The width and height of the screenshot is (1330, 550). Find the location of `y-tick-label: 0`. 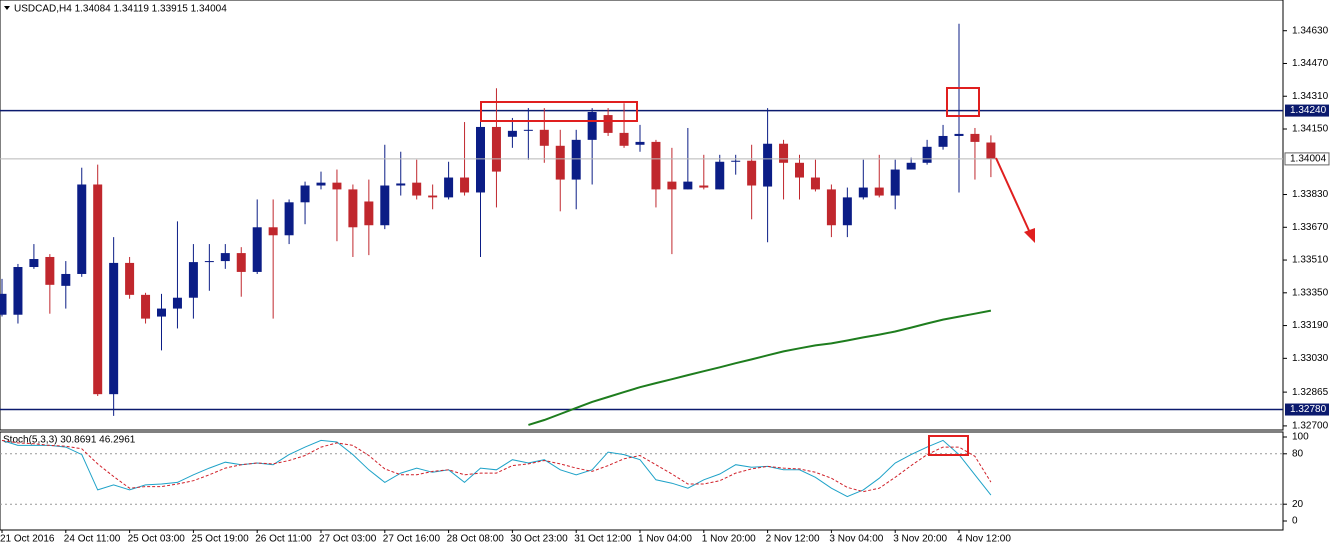

y-tick-label: 0 is located at coordinates (1295, 521).